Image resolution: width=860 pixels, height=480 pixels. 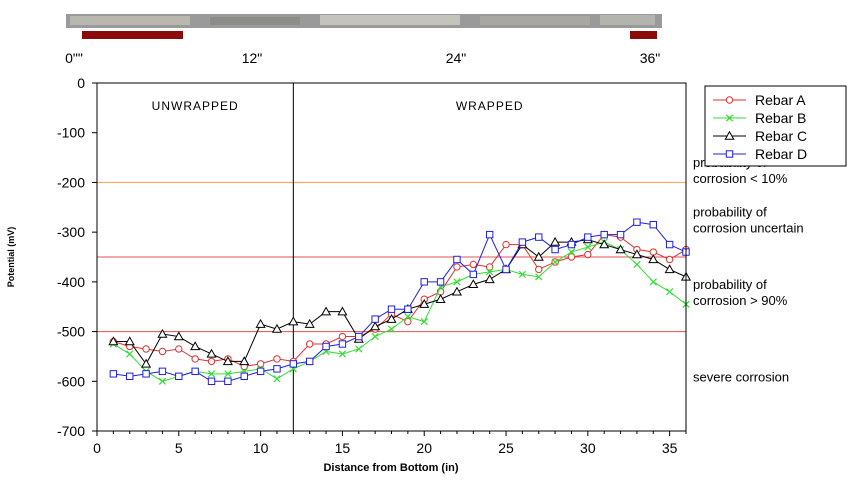 I want to click on x-tick-label-7: 35, so click(x=670, y=448).